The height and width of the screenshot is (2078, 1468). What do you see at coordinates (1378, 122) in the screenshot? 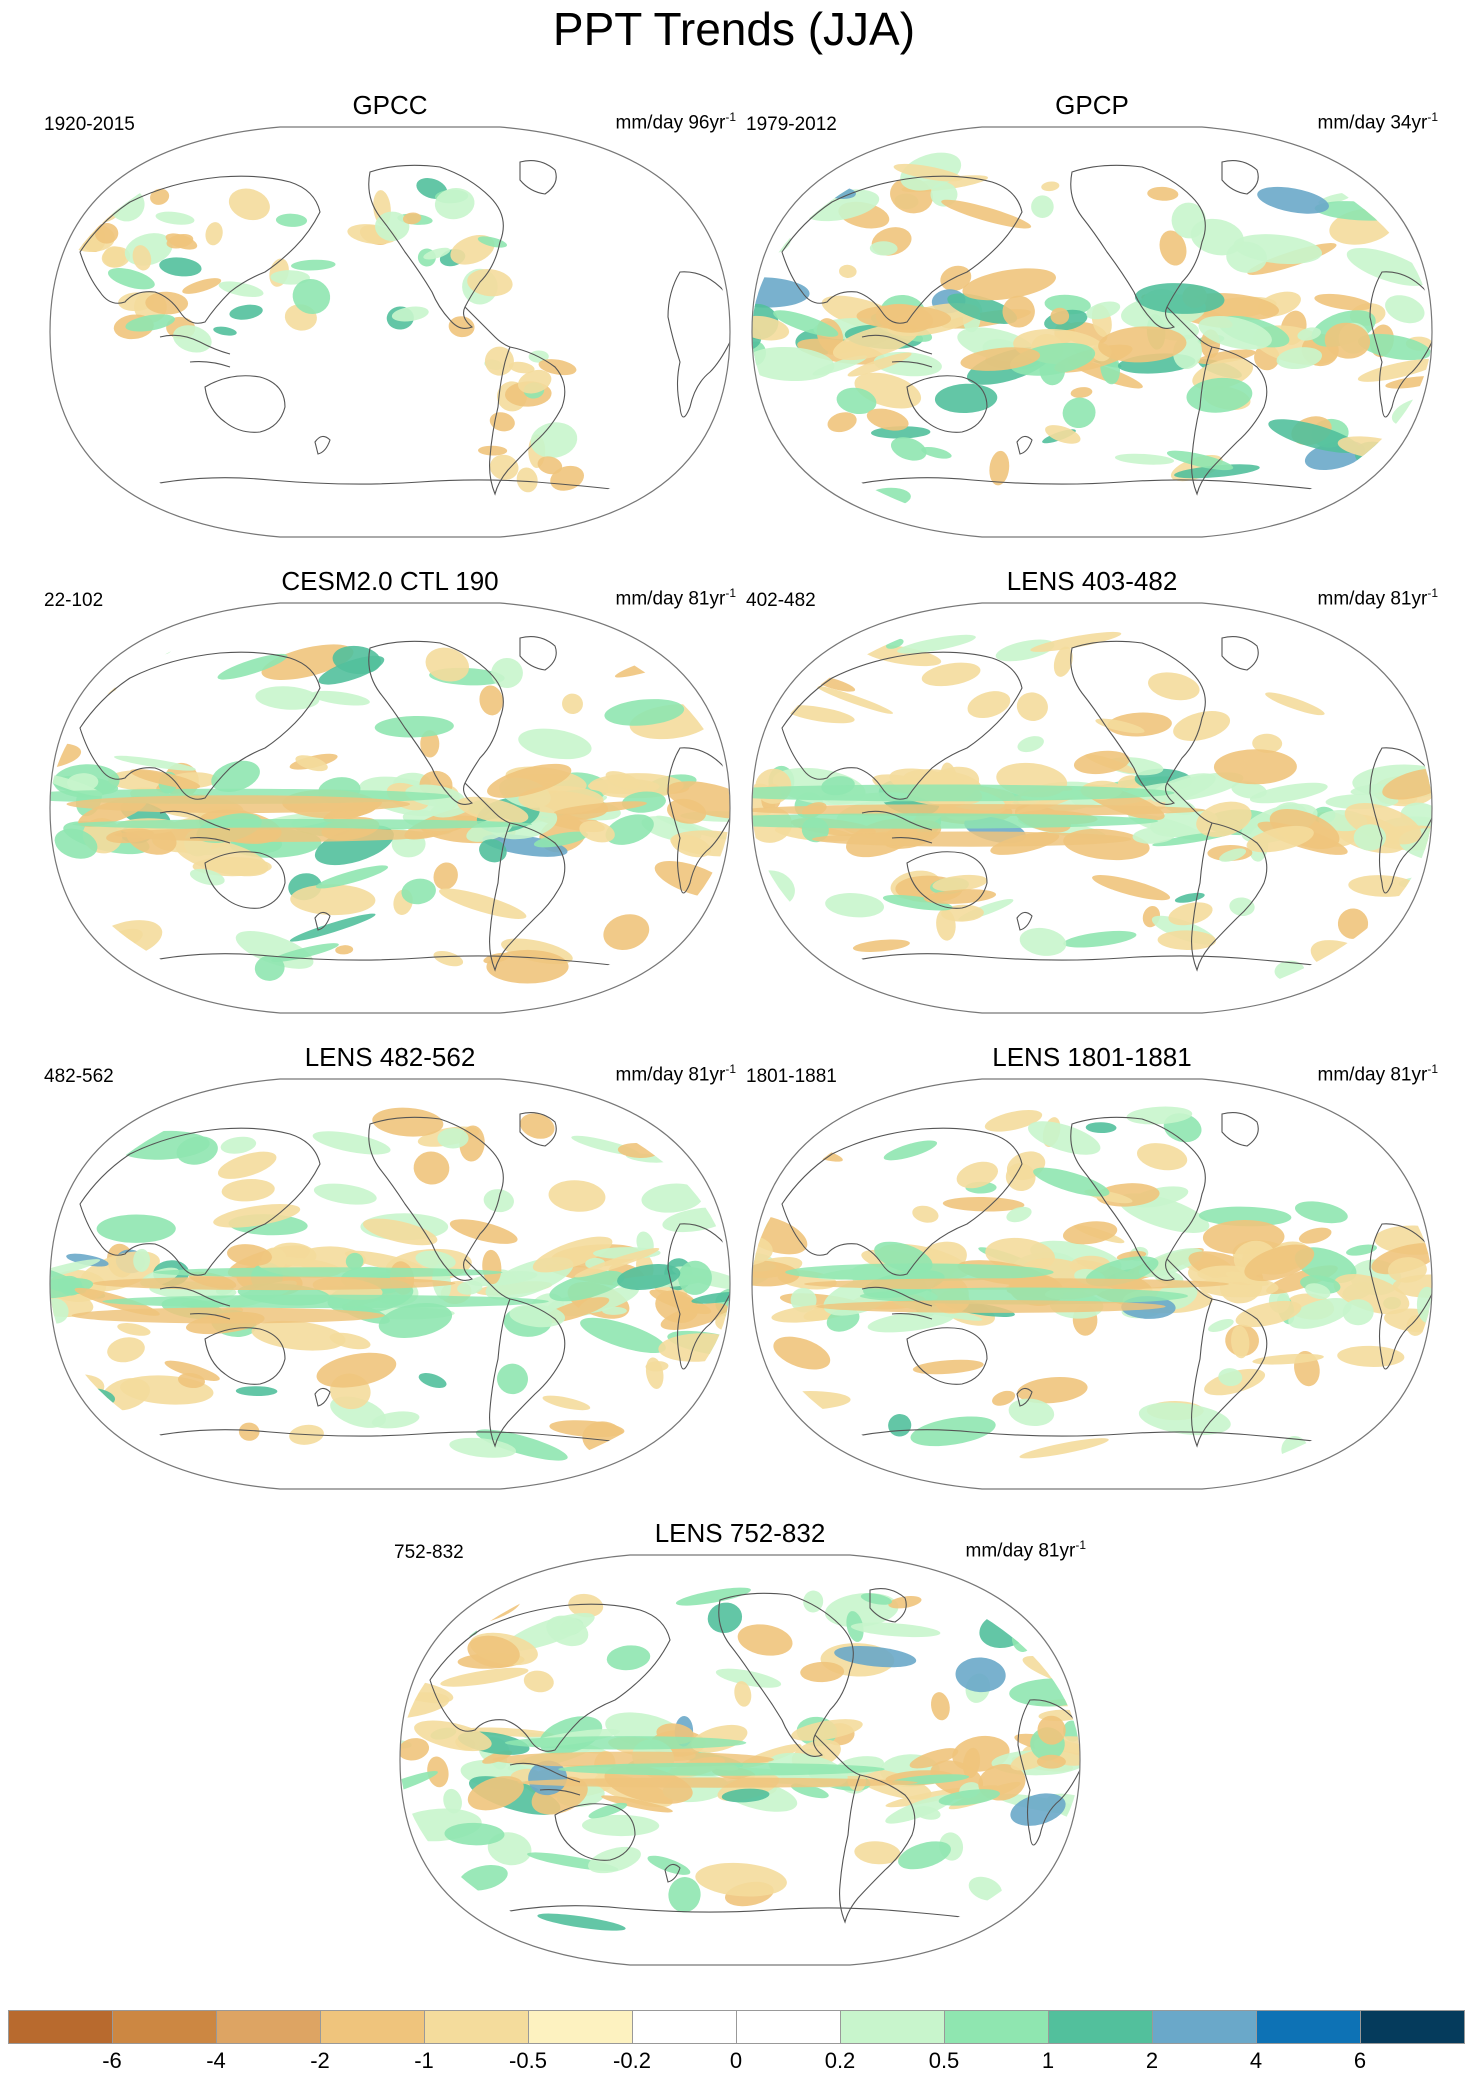
I see `panel-units: mm/day 34yr-1` at bounding box center [1378, 122].